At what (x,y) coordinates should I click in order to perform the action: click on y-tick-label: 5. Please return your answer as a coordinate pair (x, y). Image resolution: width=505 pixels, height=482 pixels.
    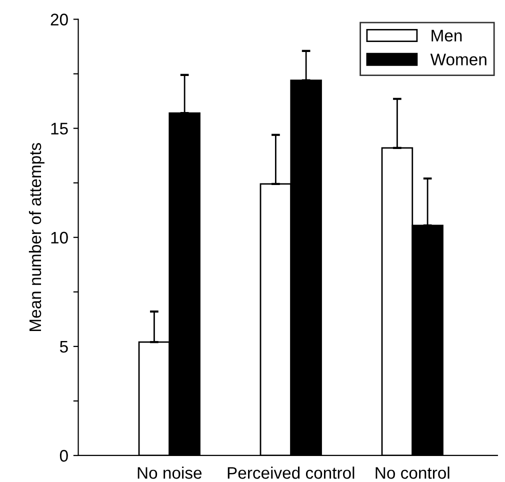
    Looking at the image, I should click on (64, 347).